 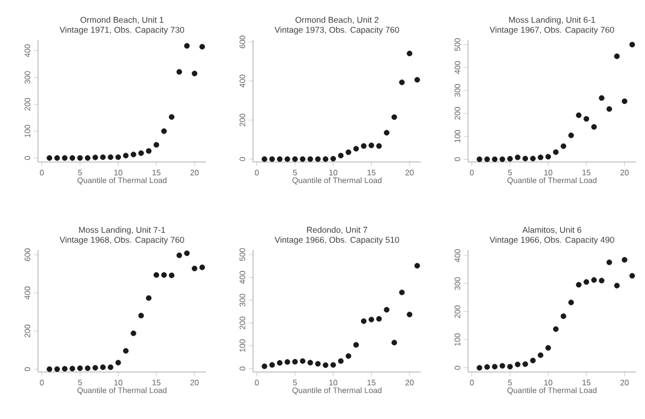 I want to click on chart-subtitle: Vintage 1967, Obs. Capacity 760, so click(x=552, y=30).